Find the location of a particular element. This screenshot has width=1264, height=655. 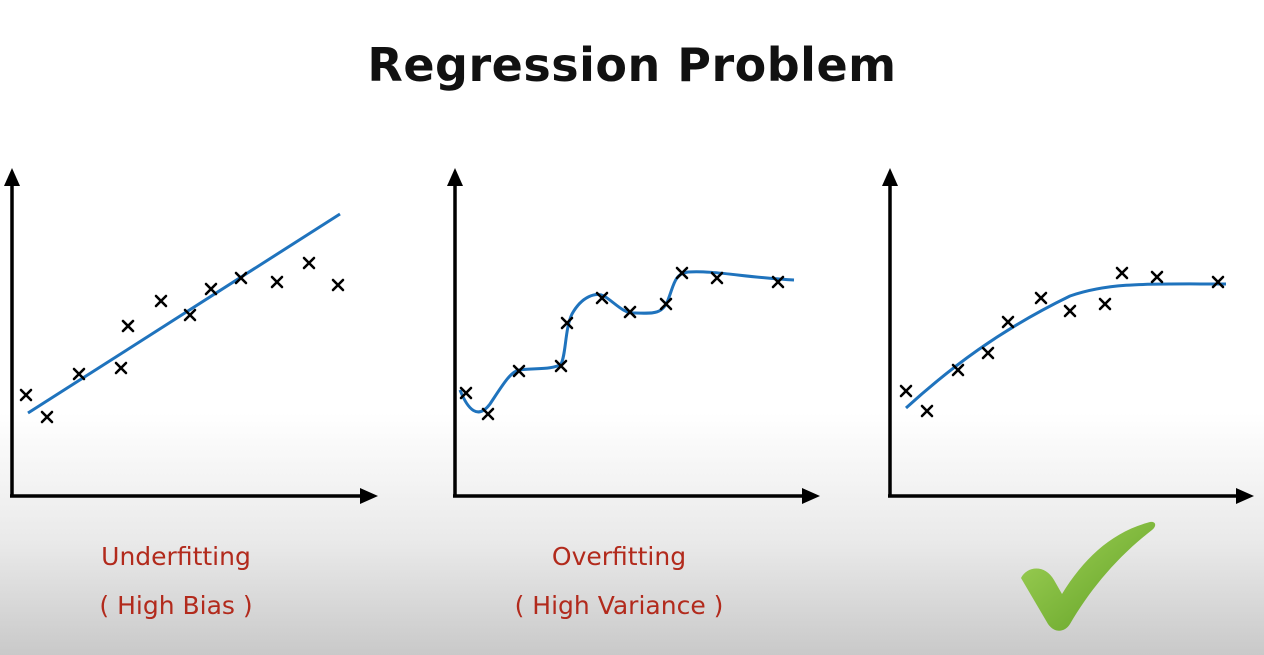

underfit-caption-title: Underfitting is located at coordinates (176, 556).